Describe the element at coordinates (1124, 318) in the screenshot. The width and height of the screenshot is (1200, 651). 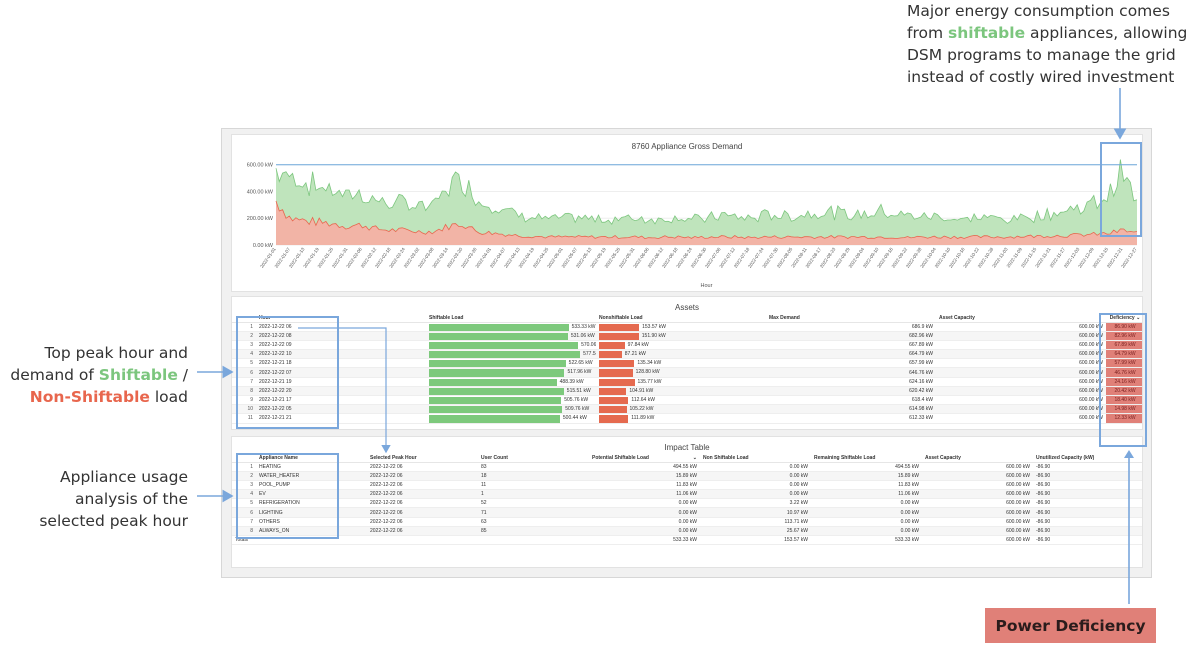
I see `assets-col-deficiency: Deficiency ⌄` at that location.